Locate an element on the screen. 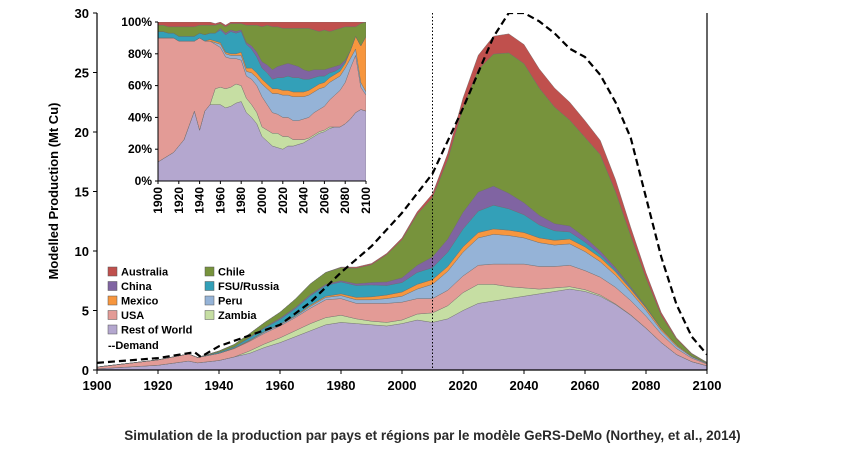 The width and height of the screenshot is (865, 452). legend-label-usa: USA is located at coordinates (132, 316).